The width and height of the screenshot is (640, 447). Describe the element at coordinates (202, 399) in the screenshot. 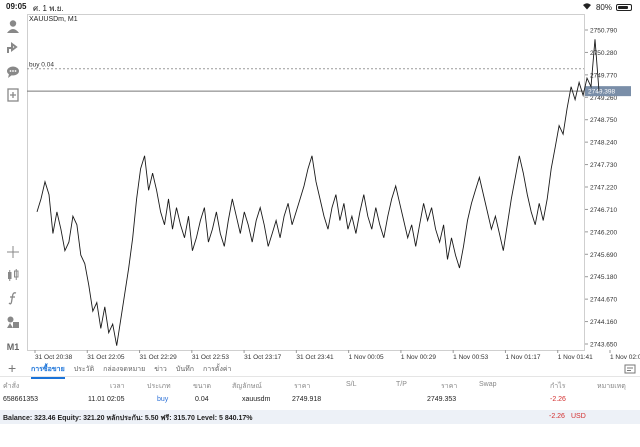

I see `row-volume: 0.04` at that location.